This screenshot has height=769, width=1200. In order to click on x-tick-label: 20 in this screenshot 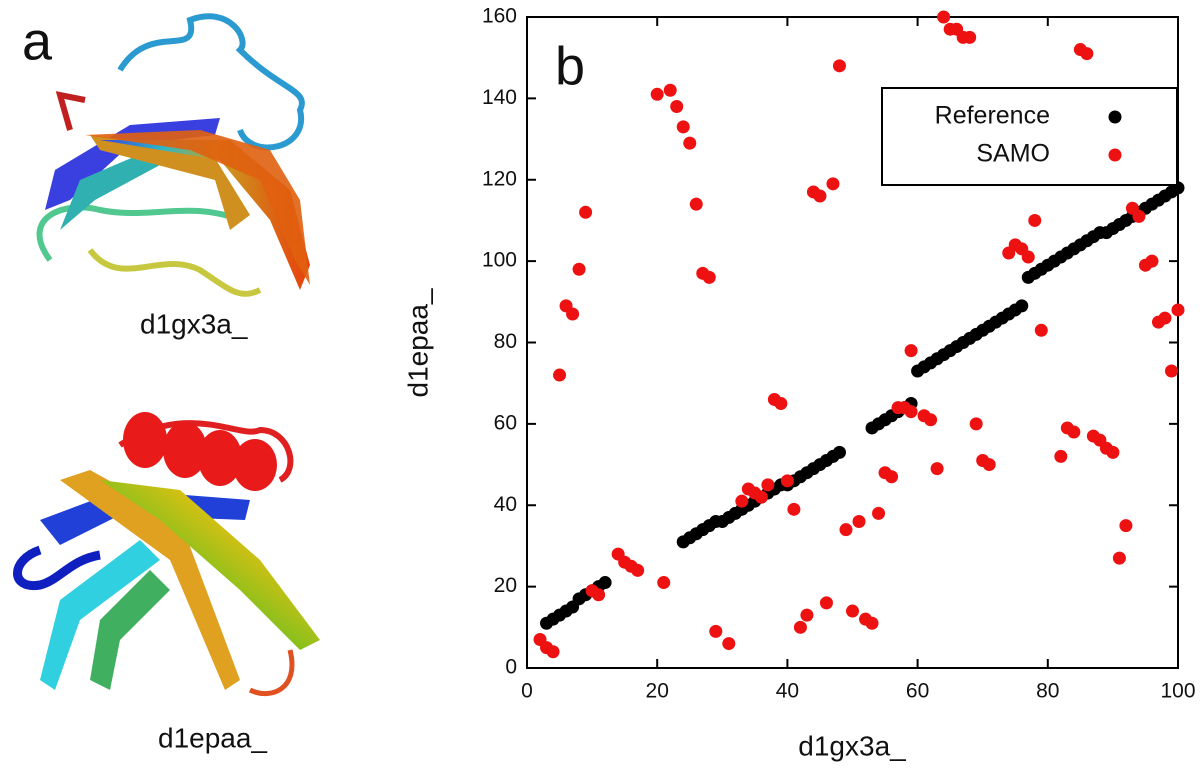, I will do `click(657, 691)`.